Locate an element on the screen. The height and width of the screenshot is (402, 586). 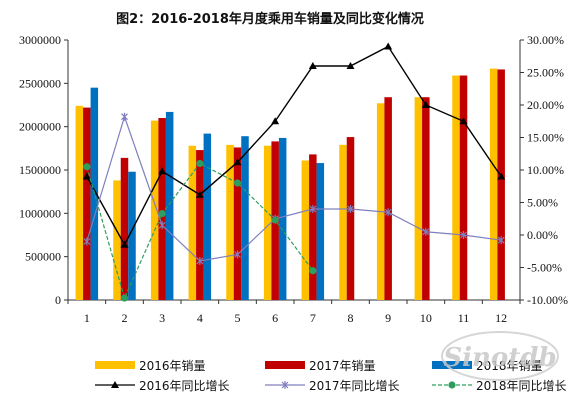
right-tick-label: -10.00% is located at coordinates (547, 300).